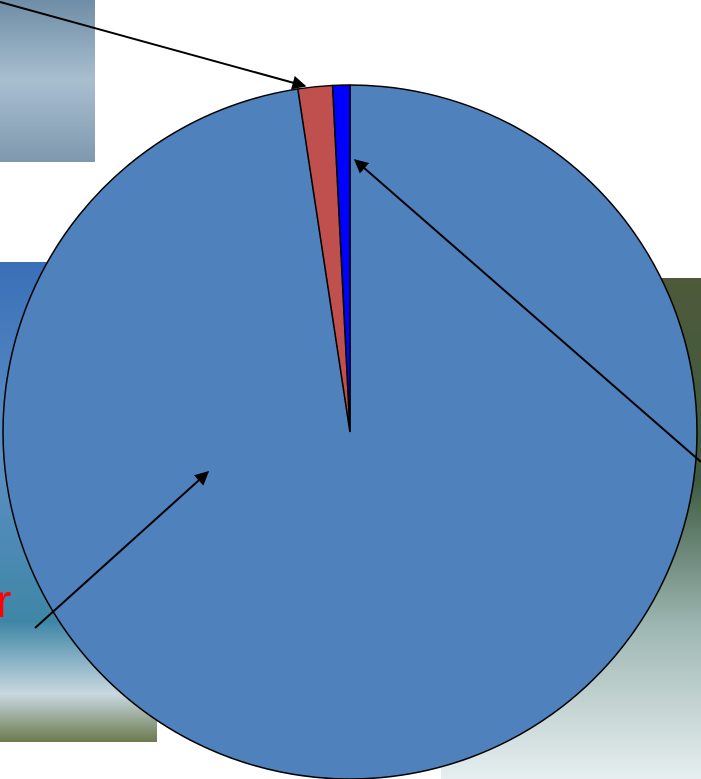 The height and width of the screenshot is (779, 701). What do you see at coordinates (341, 258) in the screenshot?
I see `pie-slice` at bounding box center [341, 258].